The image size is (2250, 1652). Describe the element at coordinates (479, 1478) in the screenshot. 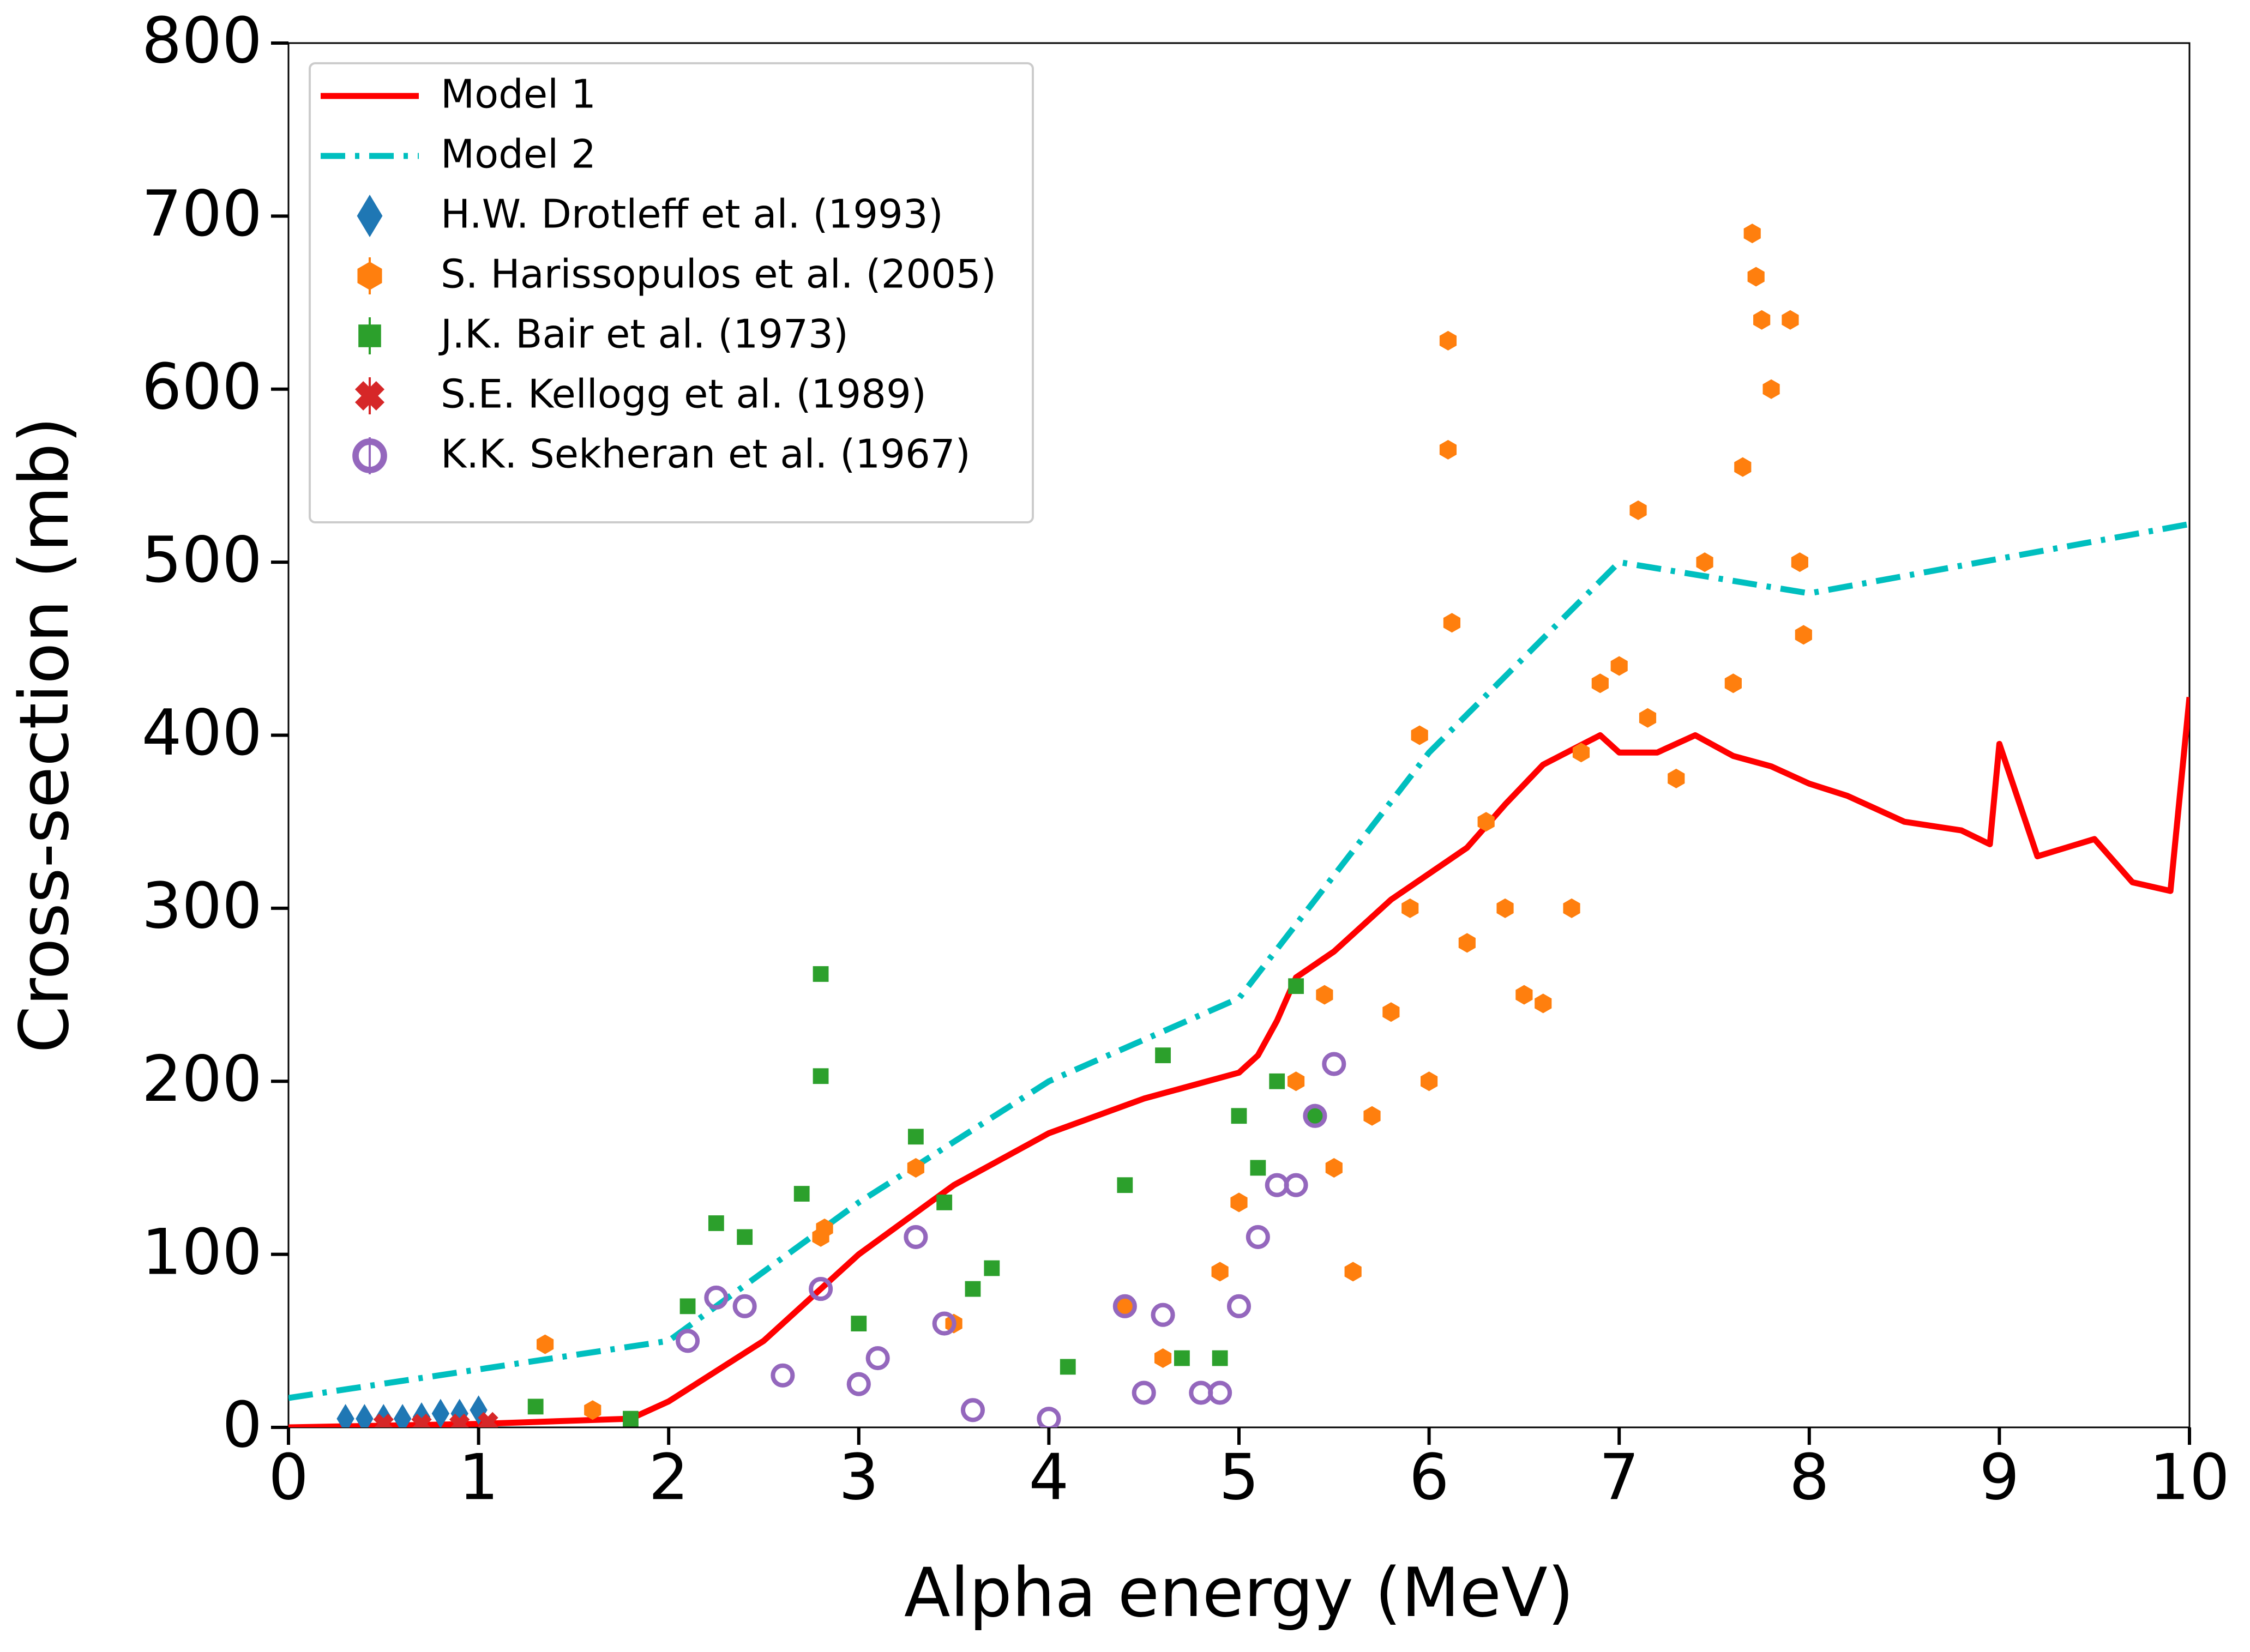

I see `x-tick-label: 1` at that location.